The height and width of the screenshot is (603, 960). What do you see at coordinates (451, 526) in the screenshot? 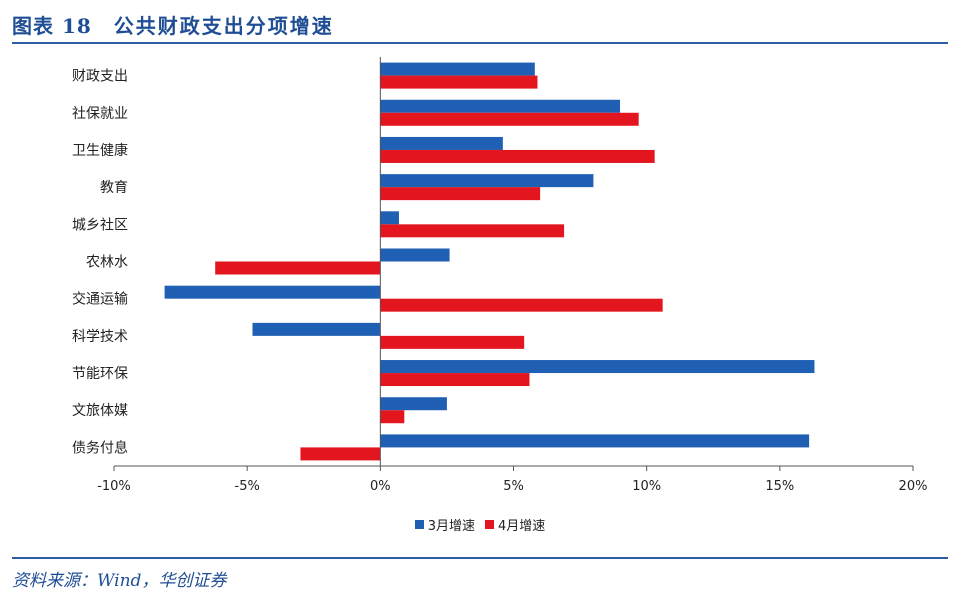
I see `legend-label-march: 3月增速` at bounding box center [451, 526].